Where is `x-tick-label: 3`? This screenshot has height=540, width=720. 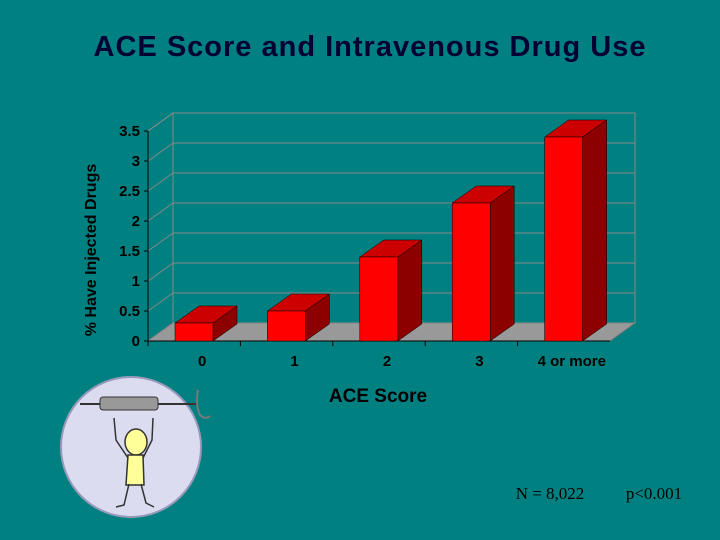 x-tick-label: 3 is located at coordinates (479, 361).